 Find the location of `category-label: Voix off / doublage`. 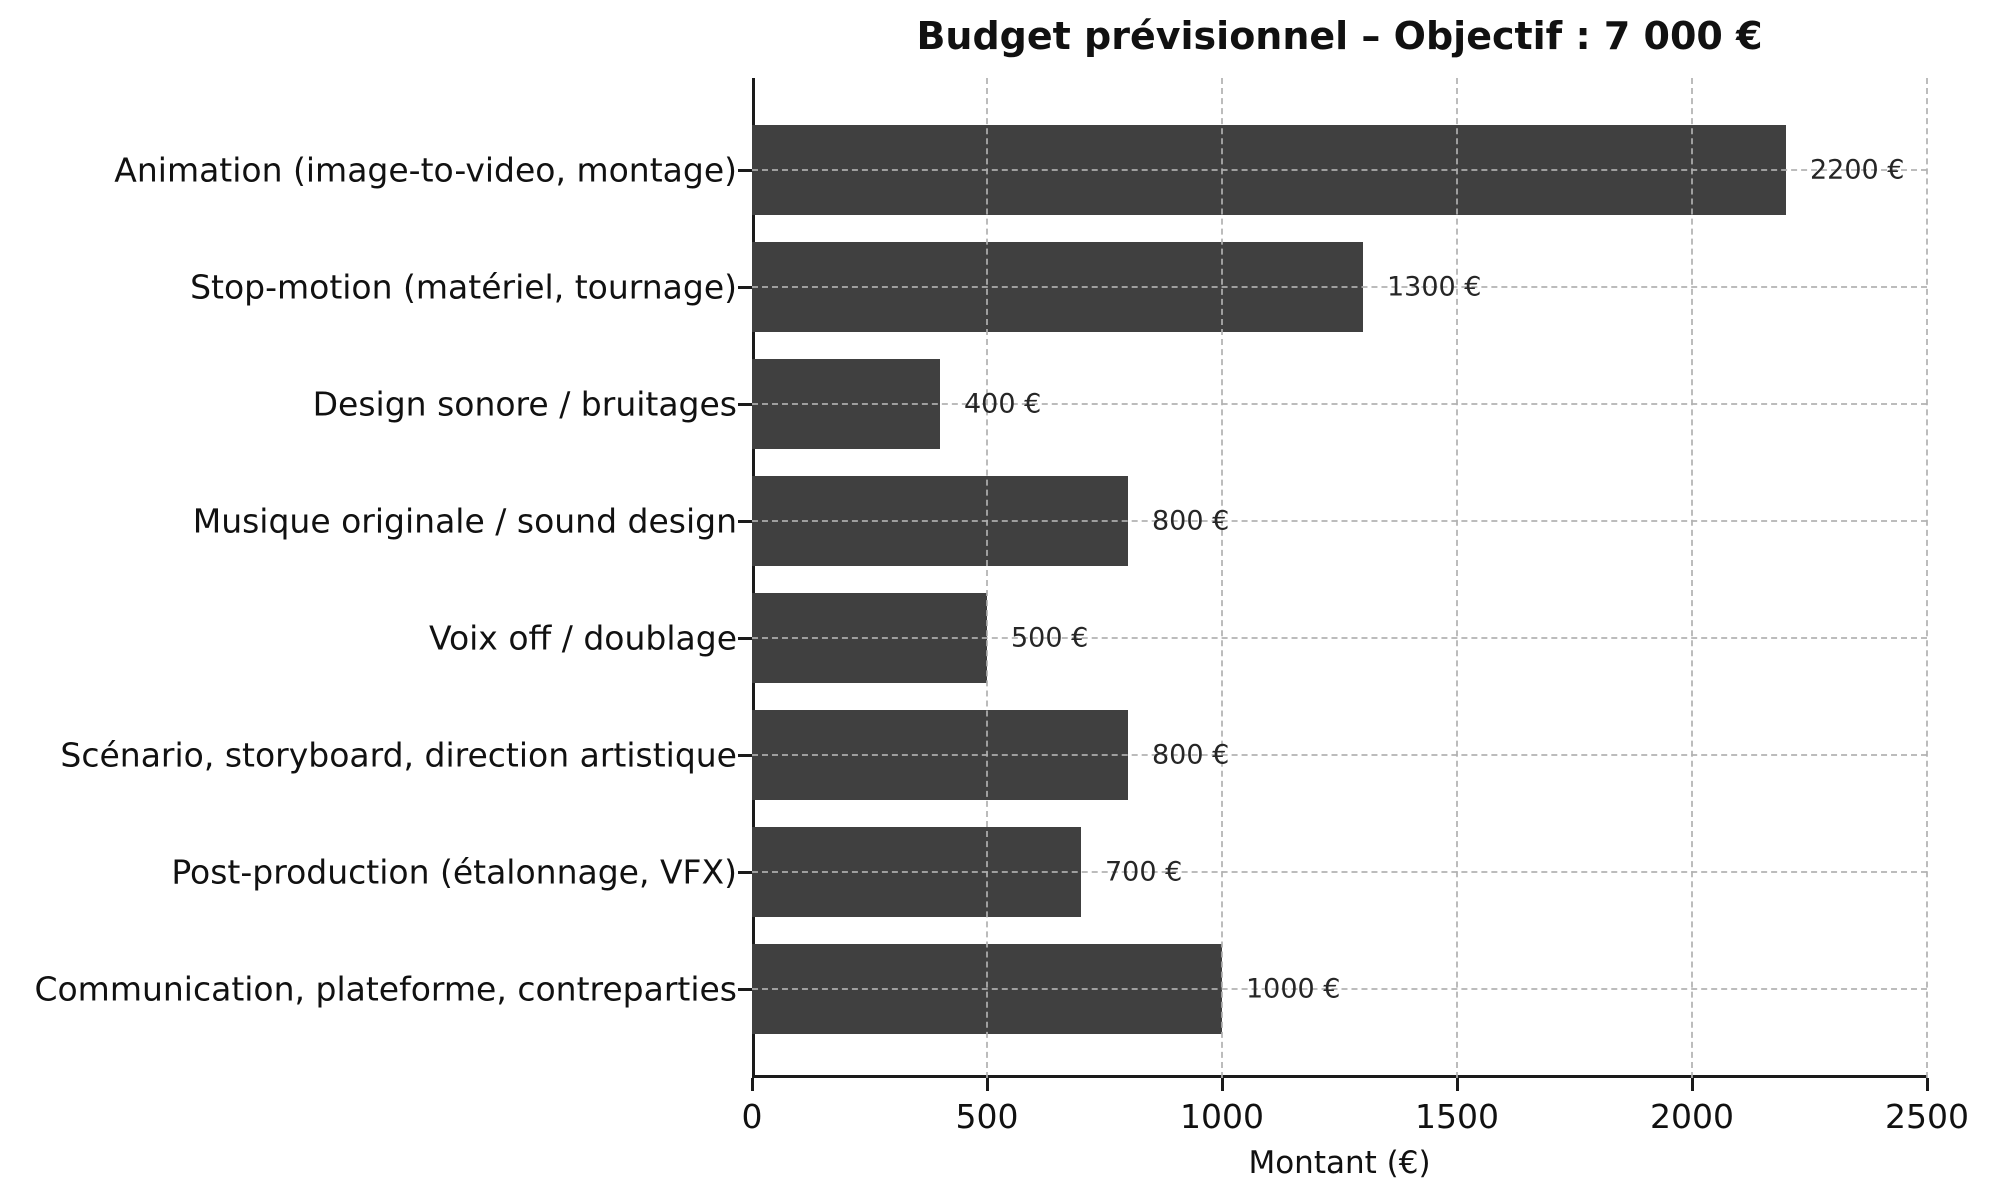

category-label: Voix off / doublage is located at coordinates (582, 638).